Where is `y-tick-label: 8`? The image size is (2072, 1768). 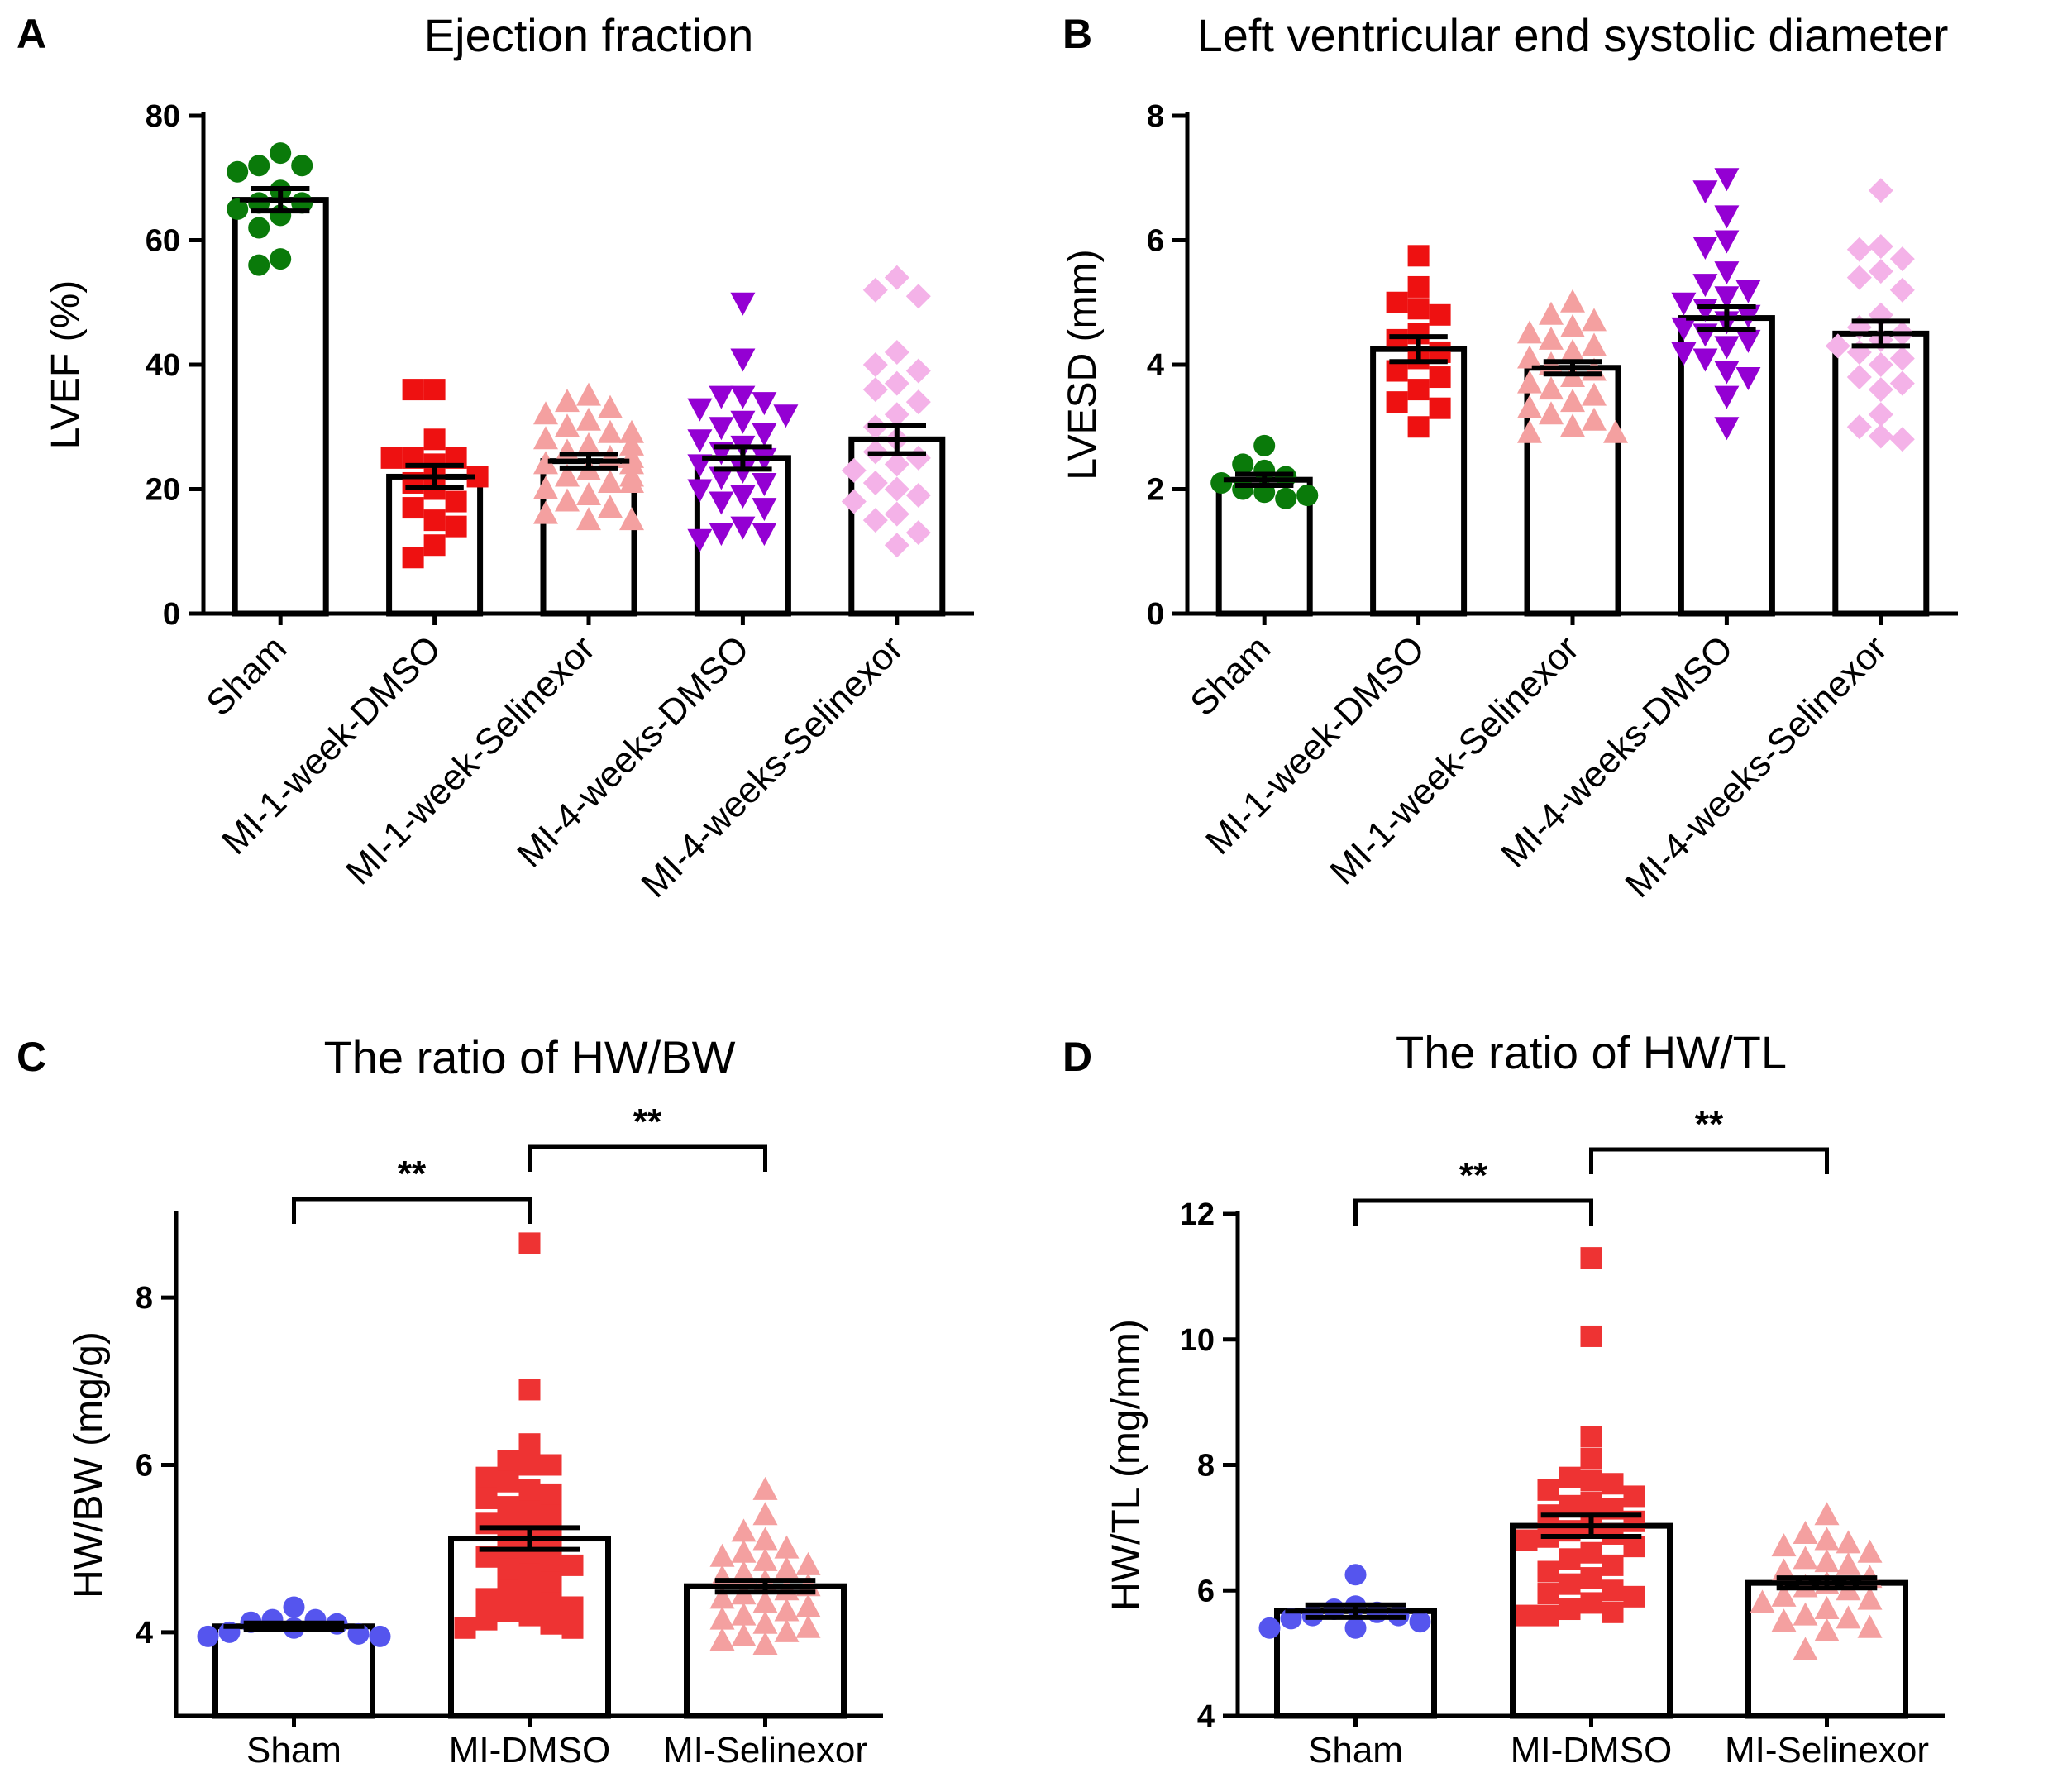 y-tick-label: 8 is located at coordinates (1206, 1466).